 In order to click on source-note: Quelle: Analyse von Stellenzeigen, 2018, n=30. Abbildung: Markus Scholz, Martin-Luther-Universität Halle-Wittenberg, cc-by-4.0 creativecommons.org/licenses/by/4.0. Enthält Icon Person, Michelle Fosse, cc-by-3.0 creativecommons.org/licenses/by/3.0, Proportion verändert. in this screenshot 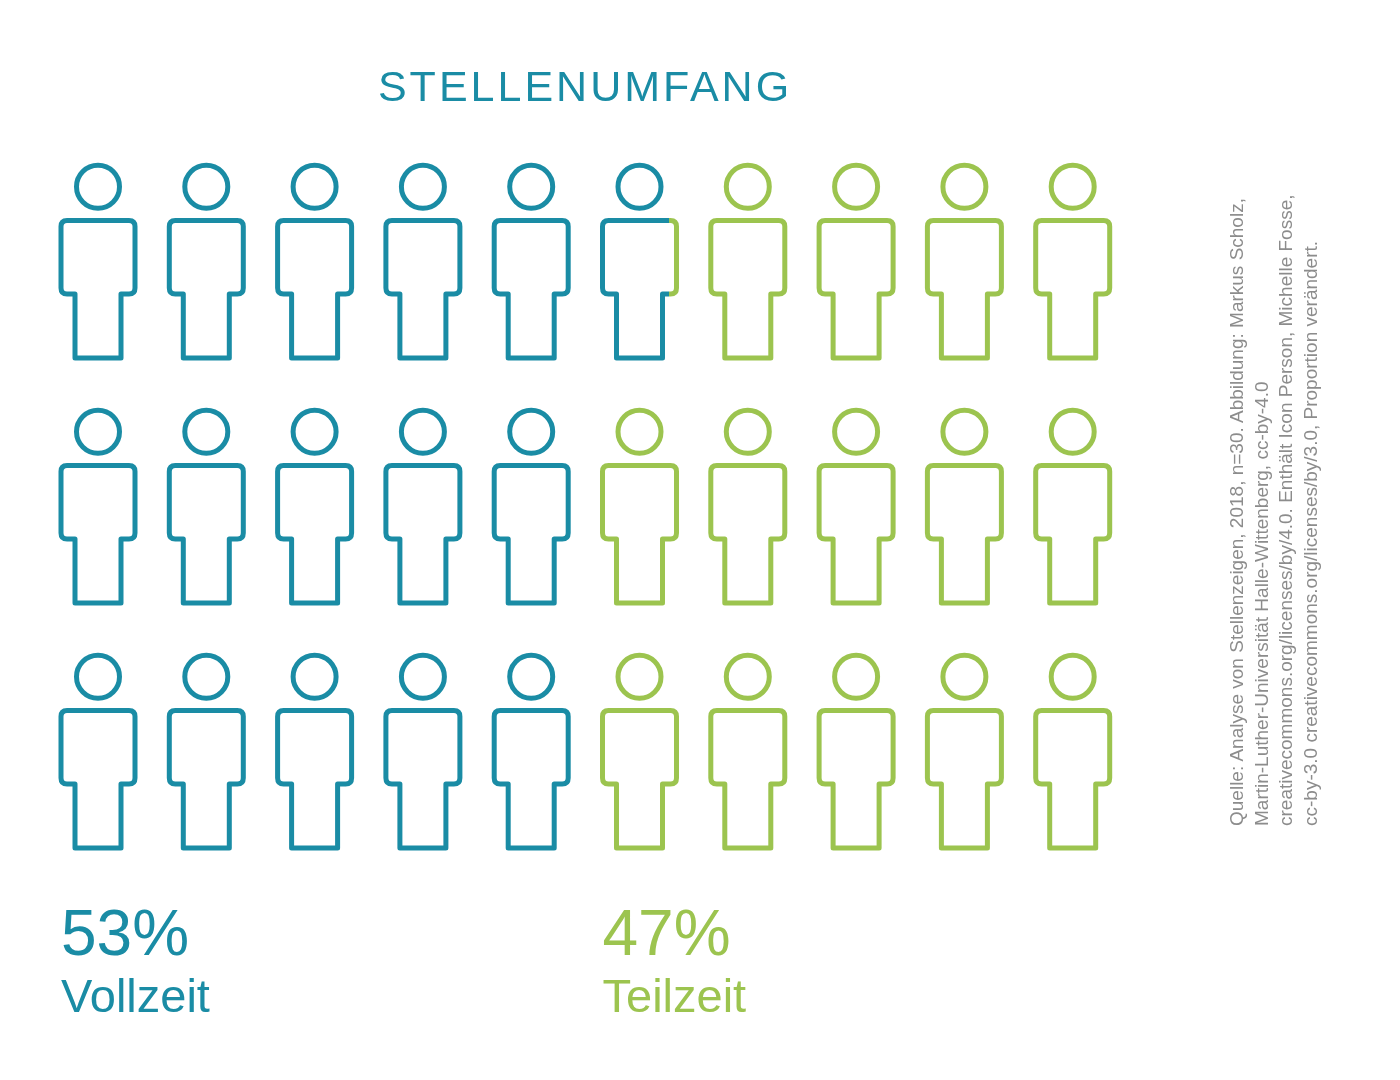, I will do `click(1273, 510)`.